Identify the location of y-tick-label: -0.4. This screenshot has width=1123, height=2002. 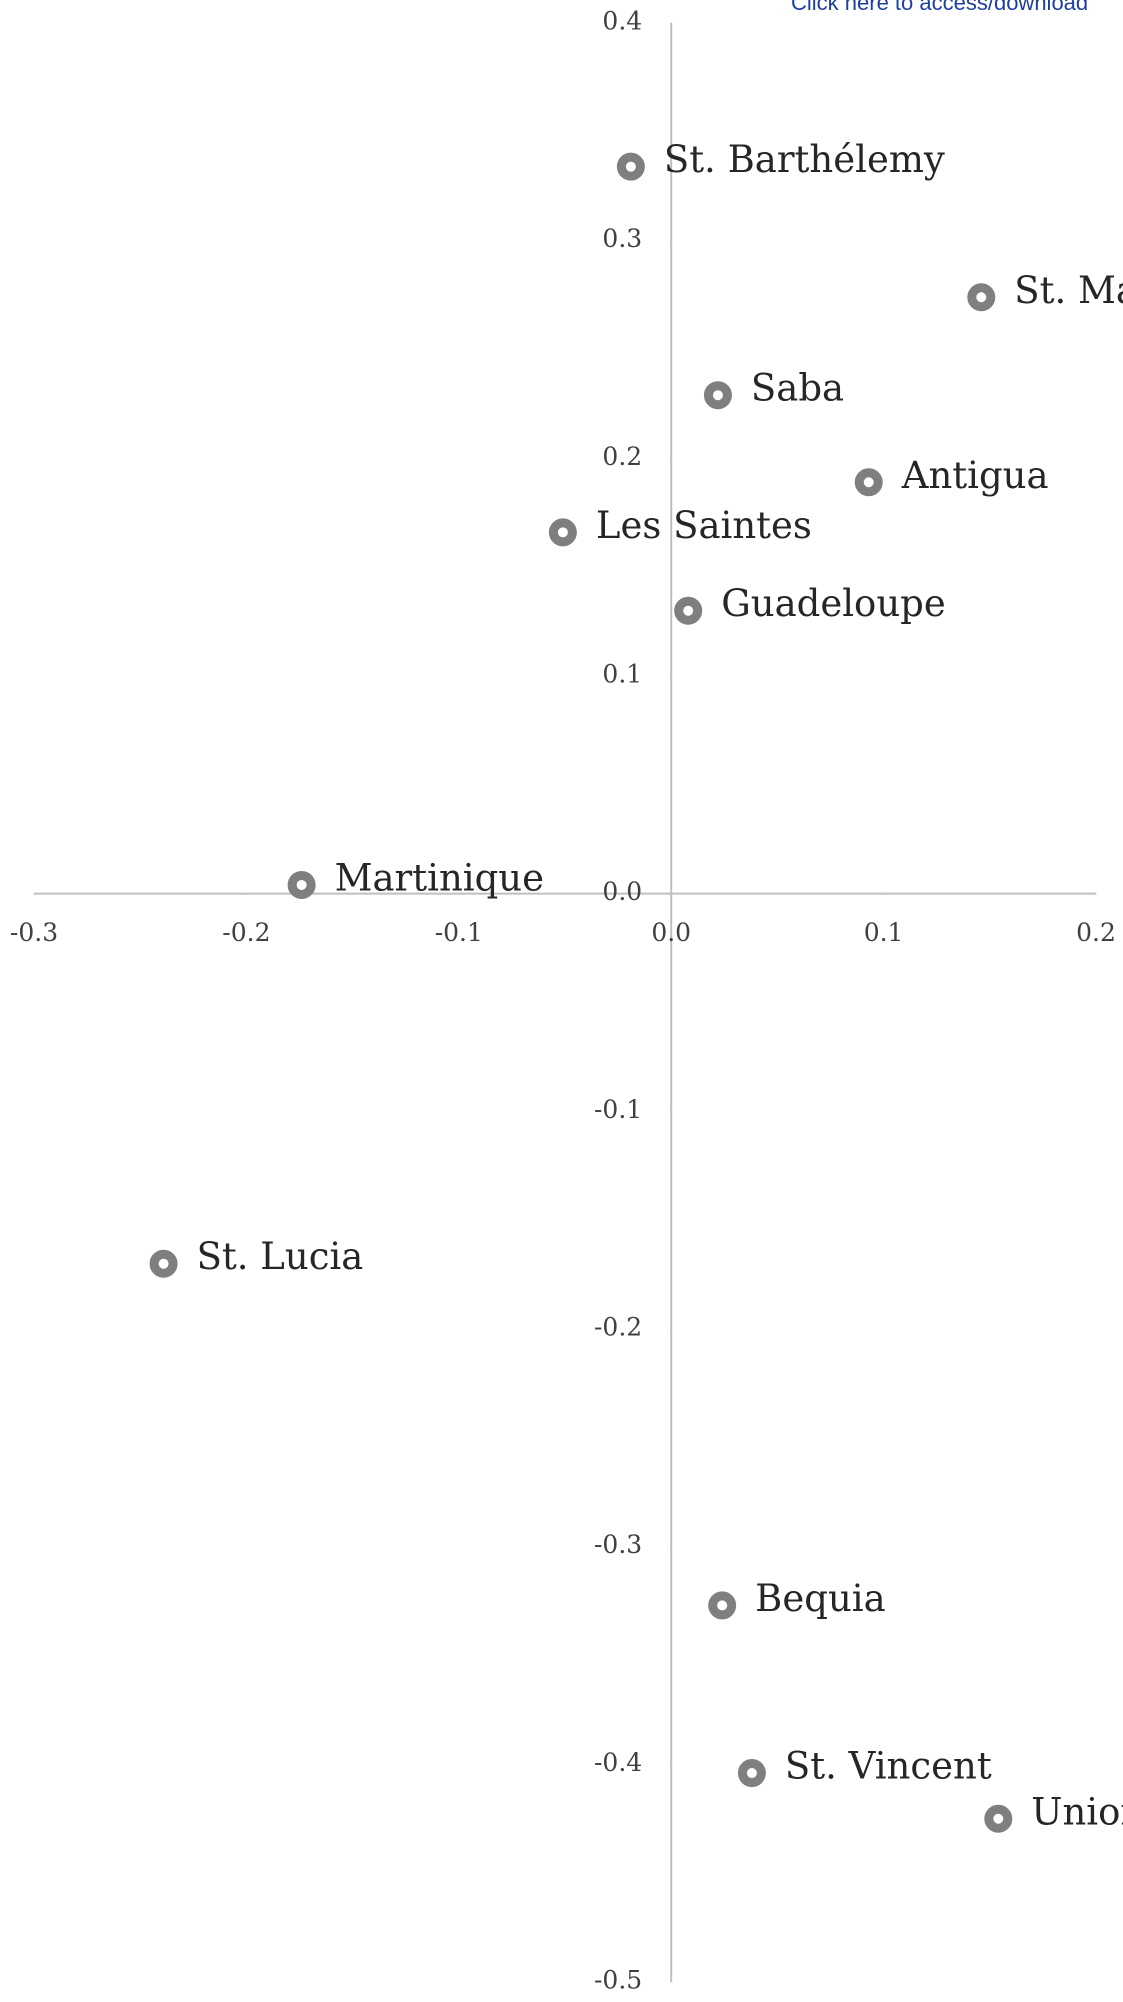
(618, 1762).